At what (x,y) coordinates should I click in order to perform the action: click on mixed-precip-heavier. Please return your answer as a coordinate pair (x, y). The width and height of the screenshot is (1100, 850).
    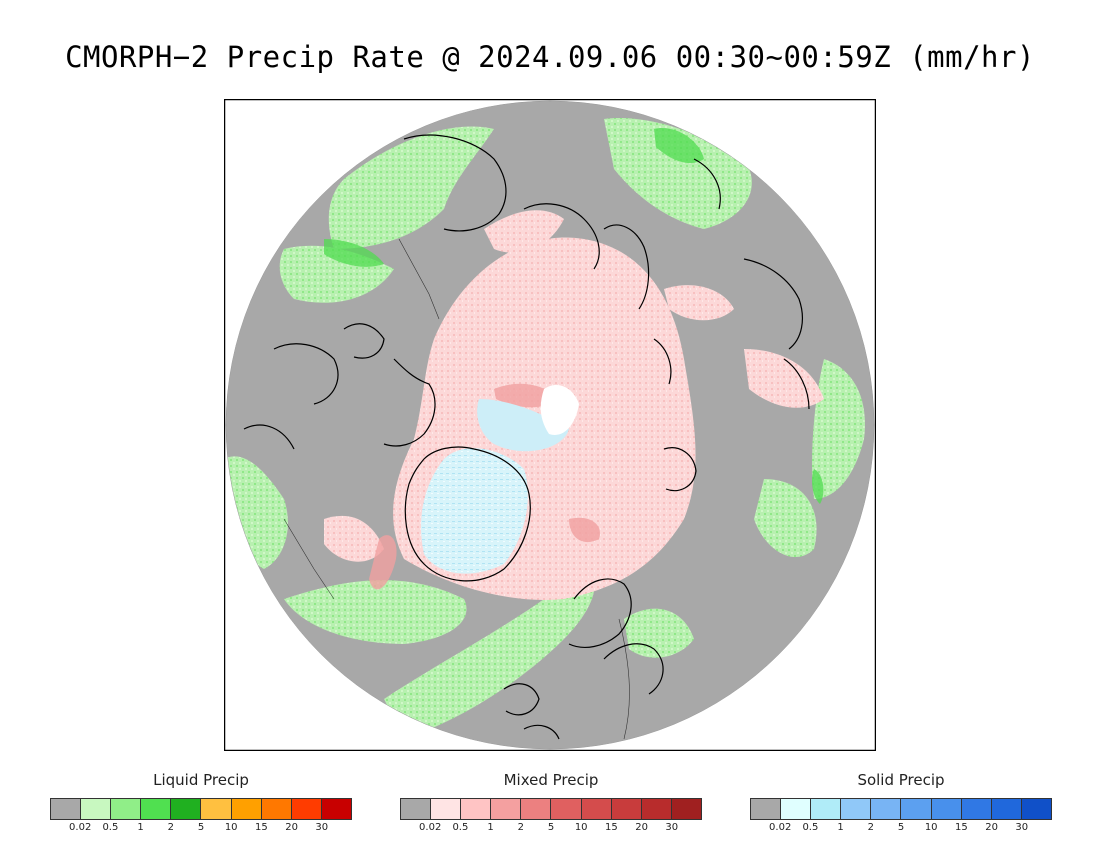
    Looking at the image, I should click on (484, 486).